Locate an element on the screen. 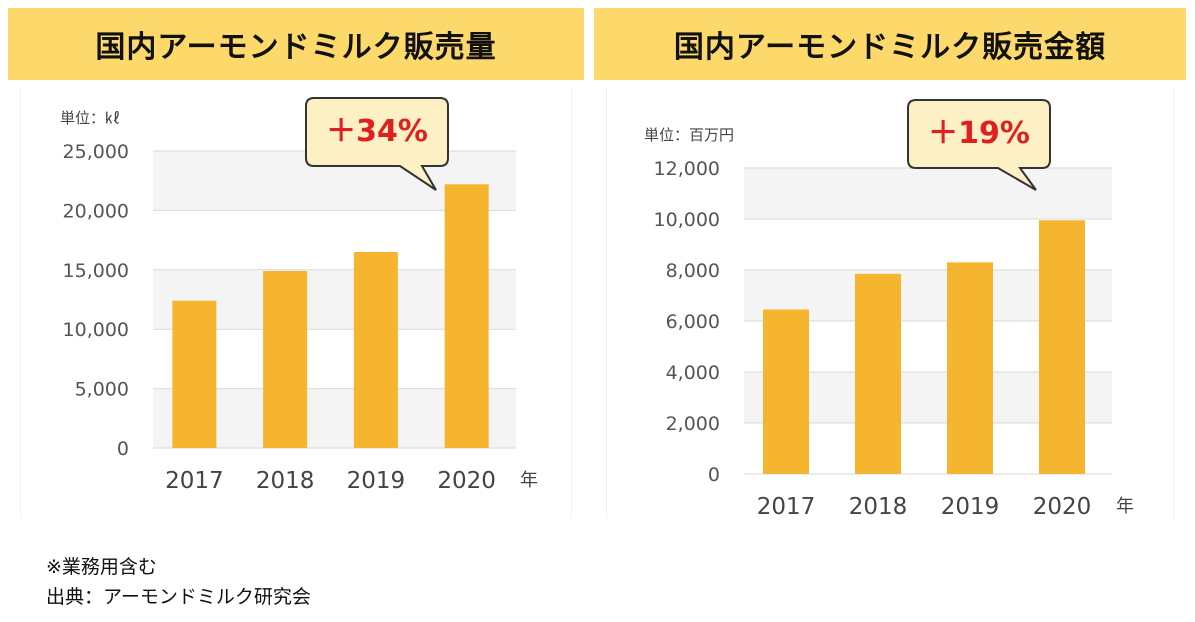  volume-bar-2017 is located at coordinates (194, 374).